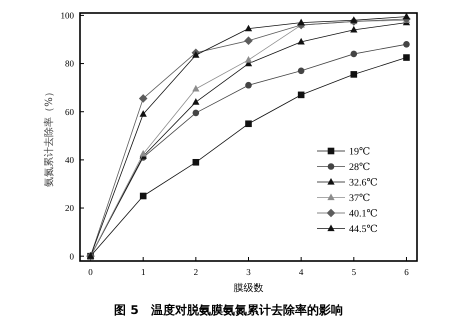  What do you see at coordinates (407, 272) in the screenshot?
I see `x-tick-label: 6` at bounding box center [407, 272].